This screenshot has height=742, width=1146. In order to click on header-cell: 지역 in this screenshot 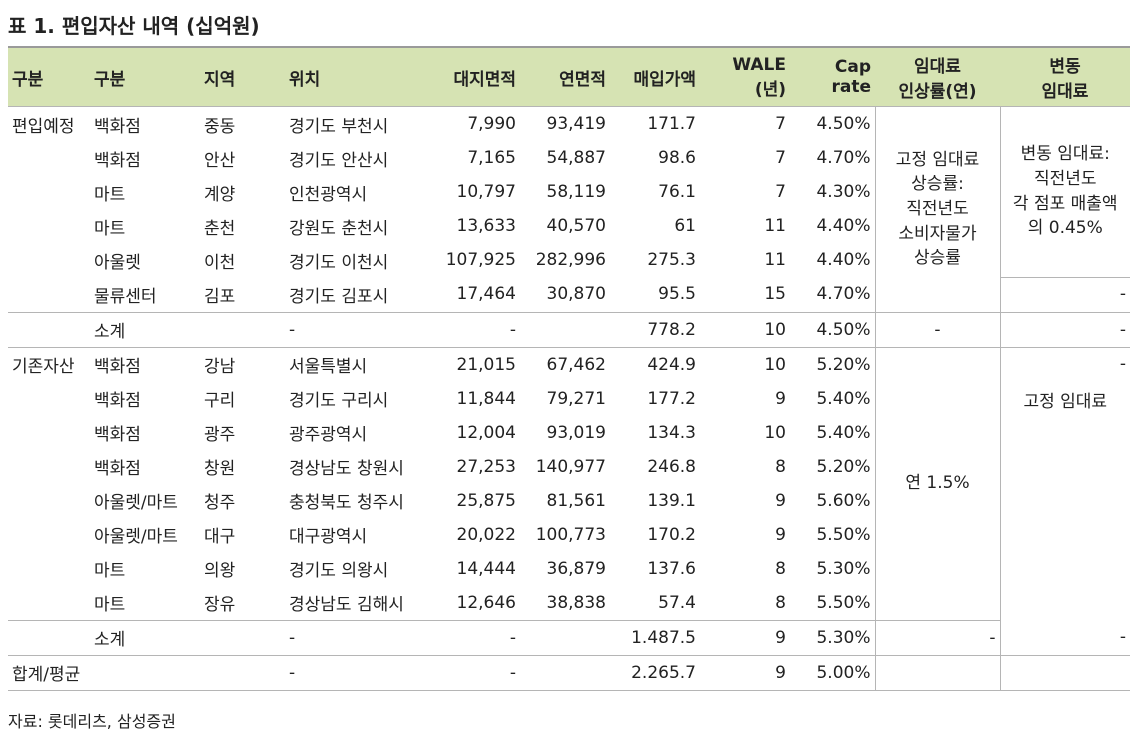, I will do `click(242, 76)`.